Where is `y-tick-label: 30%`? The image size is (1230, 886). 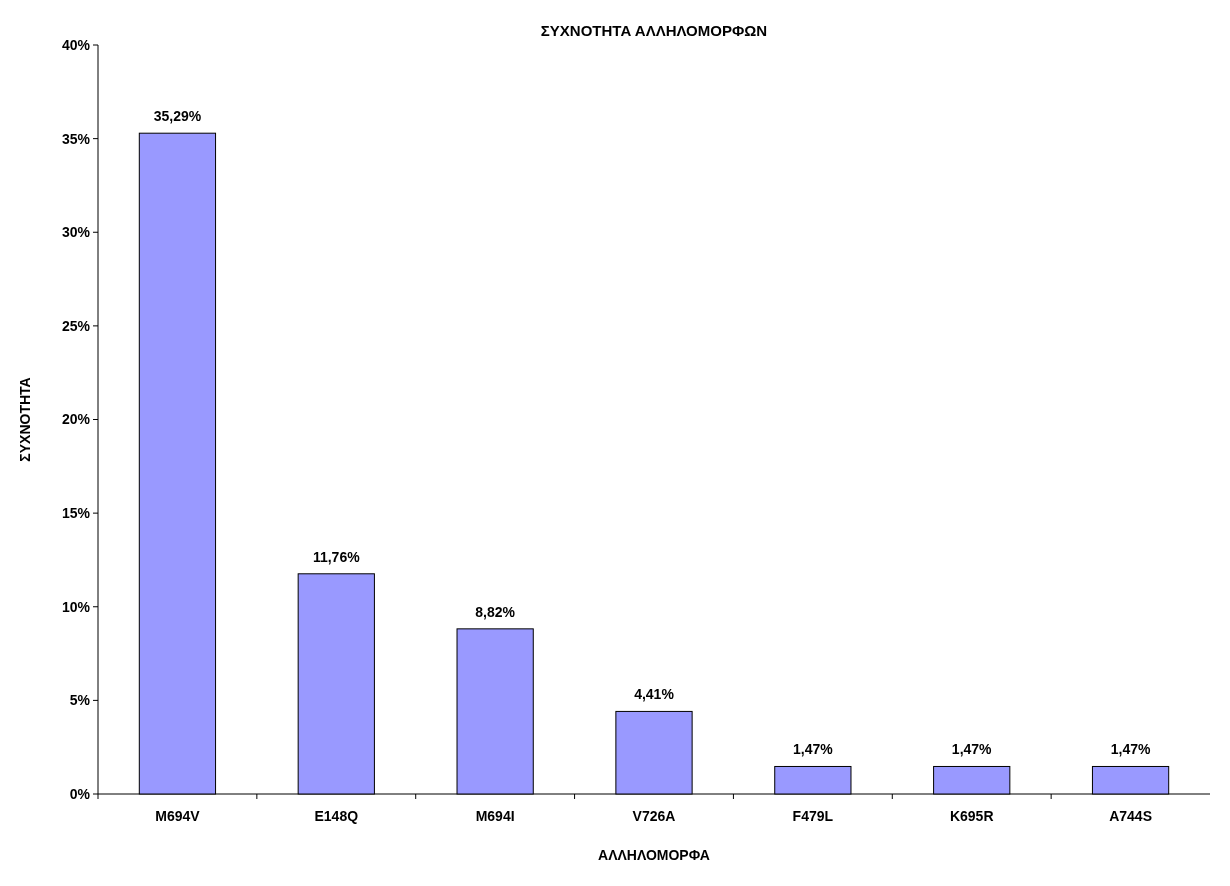 y-tick-label: 30% is located at coordinates (76, 232).